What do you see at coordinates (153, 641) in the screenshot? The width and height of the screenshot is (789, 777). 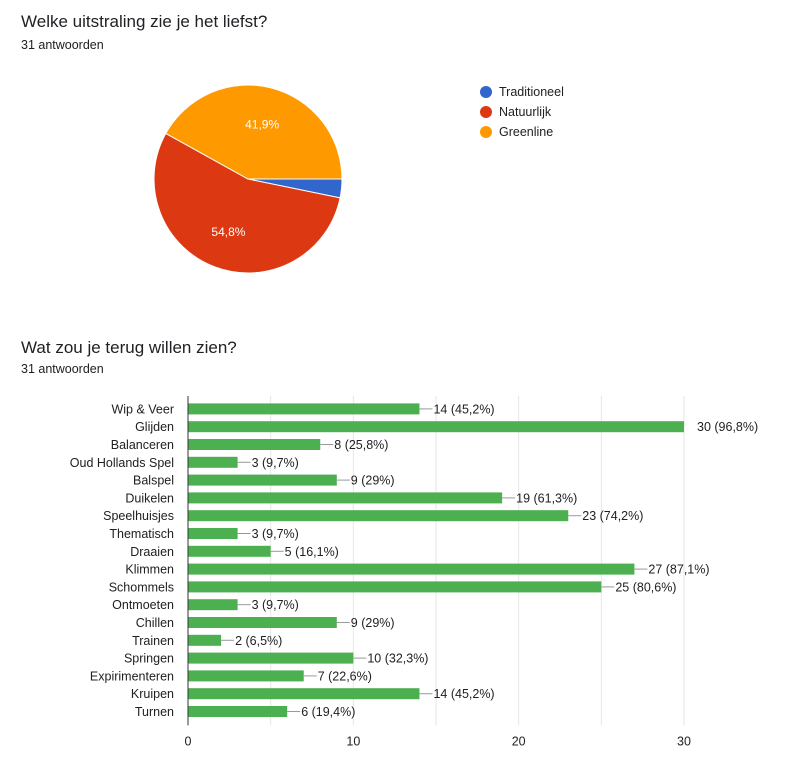 I see `category-label: Trainen` at bounding box center [153, 641].